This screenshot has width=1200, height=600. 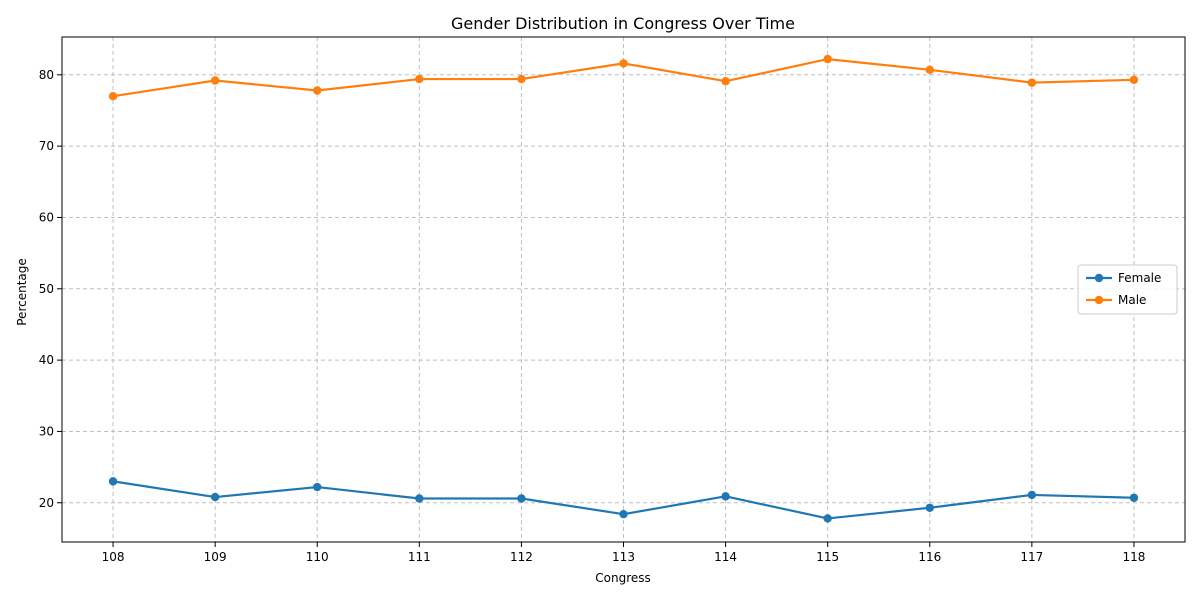 I want to click on x-tick-label: 108, so click(x=113, y=557).